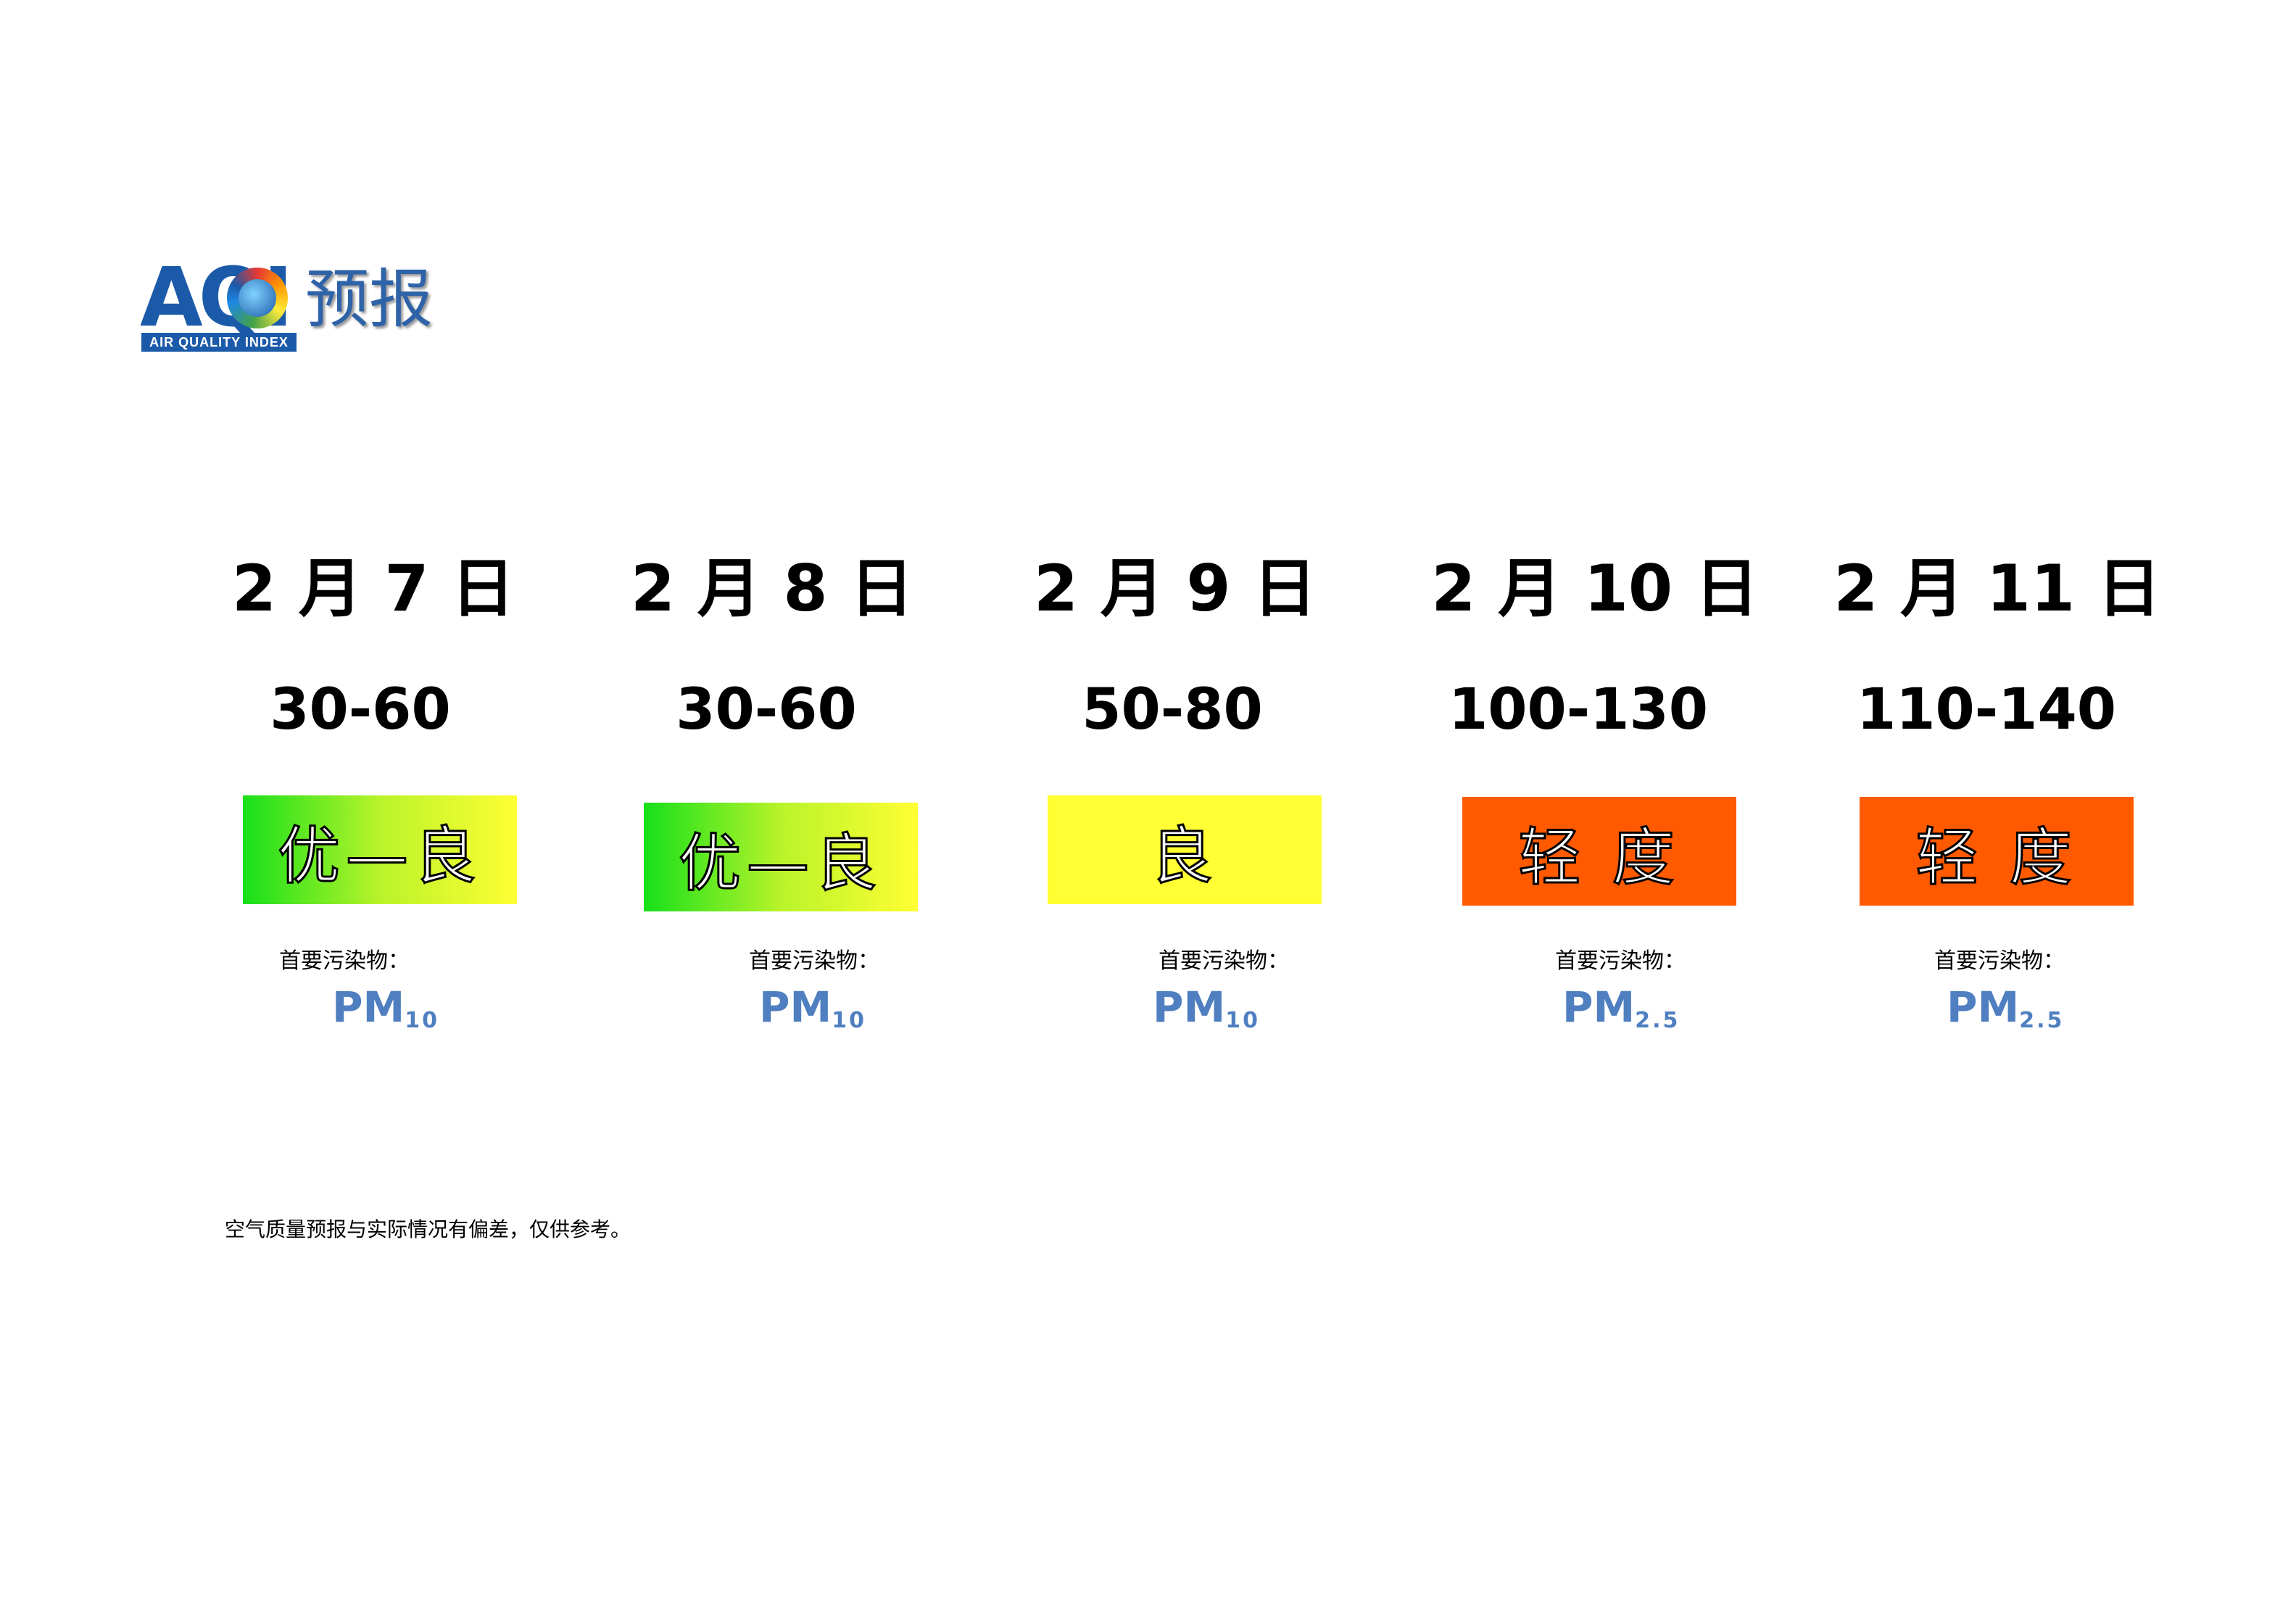 The image size is (2296, 1622). What do you see at coordinates (292, 306) in the screenshot?
I see `aqi-logo: AQI AIR QUALITY INDEX 预报` at bounding box center [292, 306].